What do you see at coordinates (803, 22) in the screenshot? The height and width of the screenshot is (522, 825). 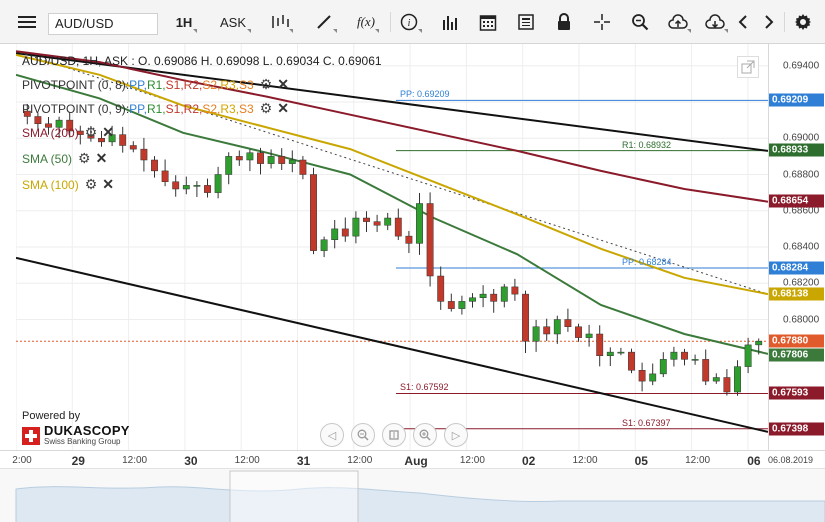 I see `settings-gear-icon` at bounding box center [803, 22].